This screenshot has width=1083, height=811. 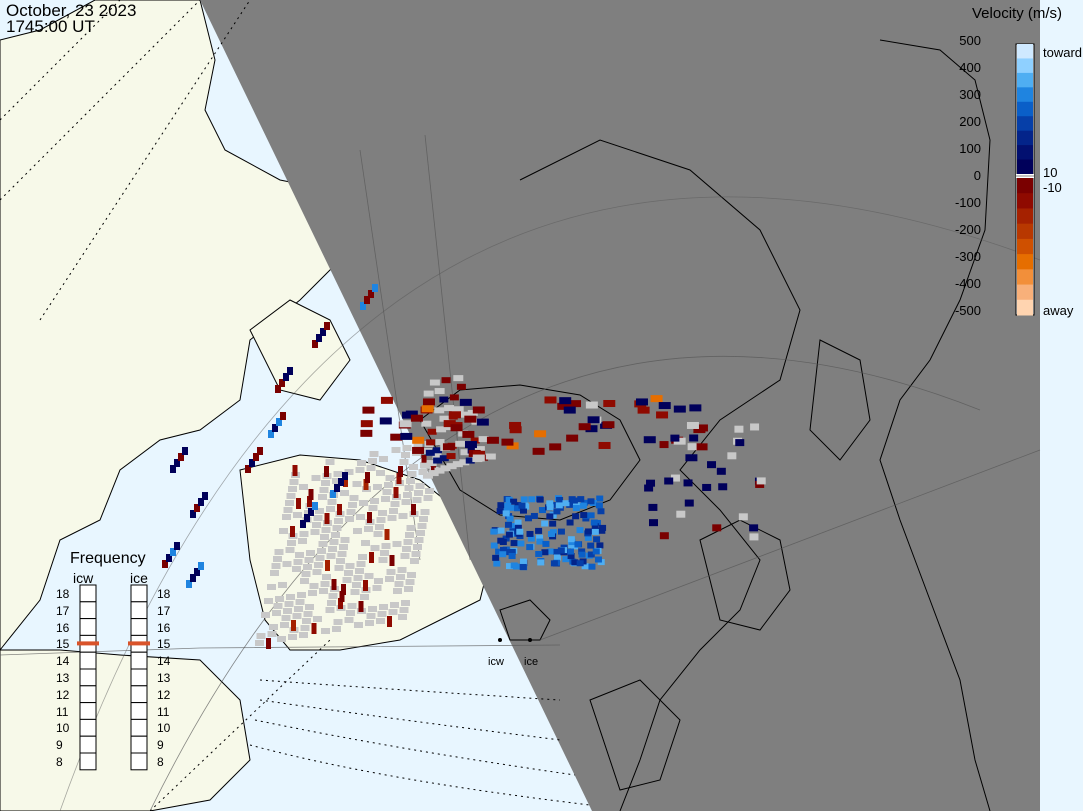 What do you see at coordinates (1050, 172) in the screenshot?
I see `colorbar-tick-10: 10` at bounding box center [1050, 172].